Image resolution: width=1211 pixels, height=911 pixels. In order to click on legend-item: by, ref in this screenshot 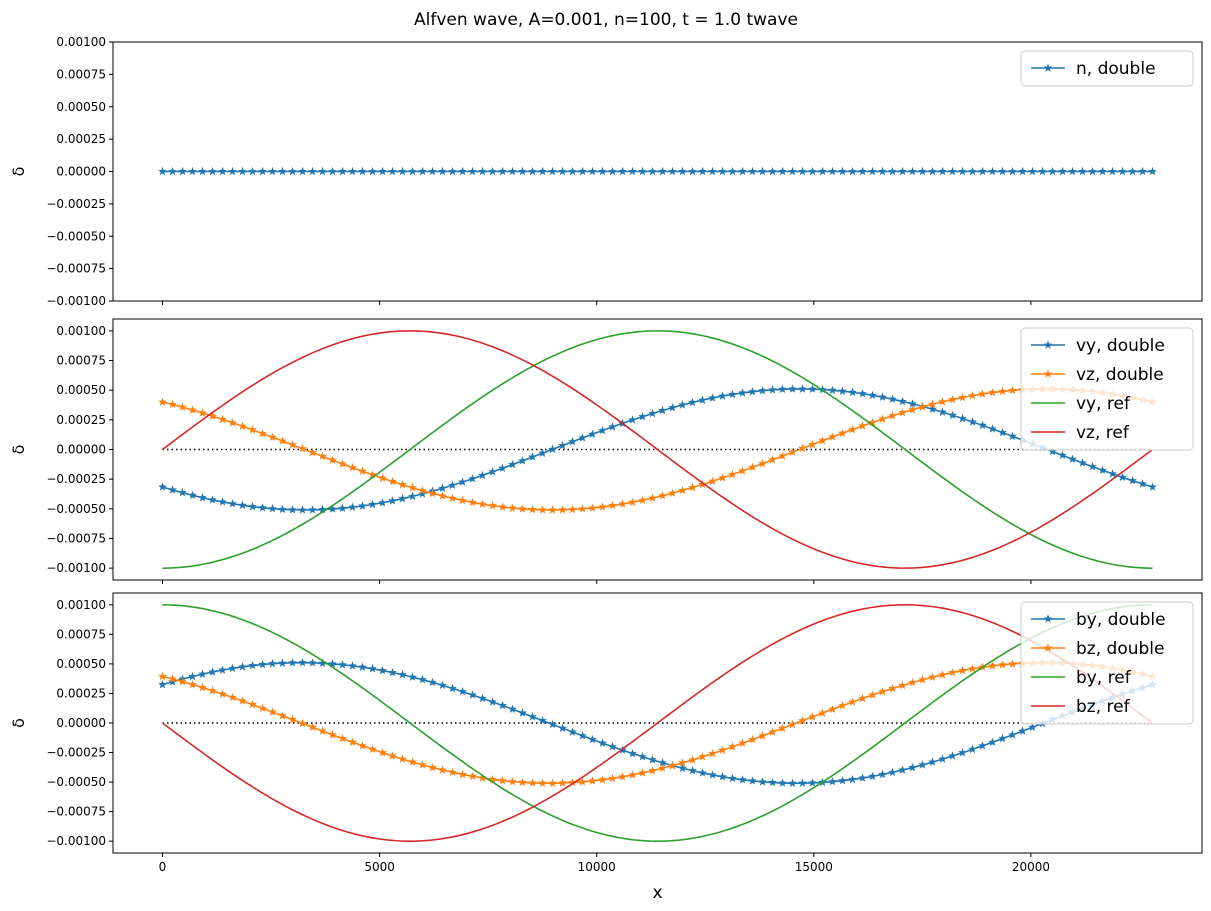, I will do `click(1081, 678)`.